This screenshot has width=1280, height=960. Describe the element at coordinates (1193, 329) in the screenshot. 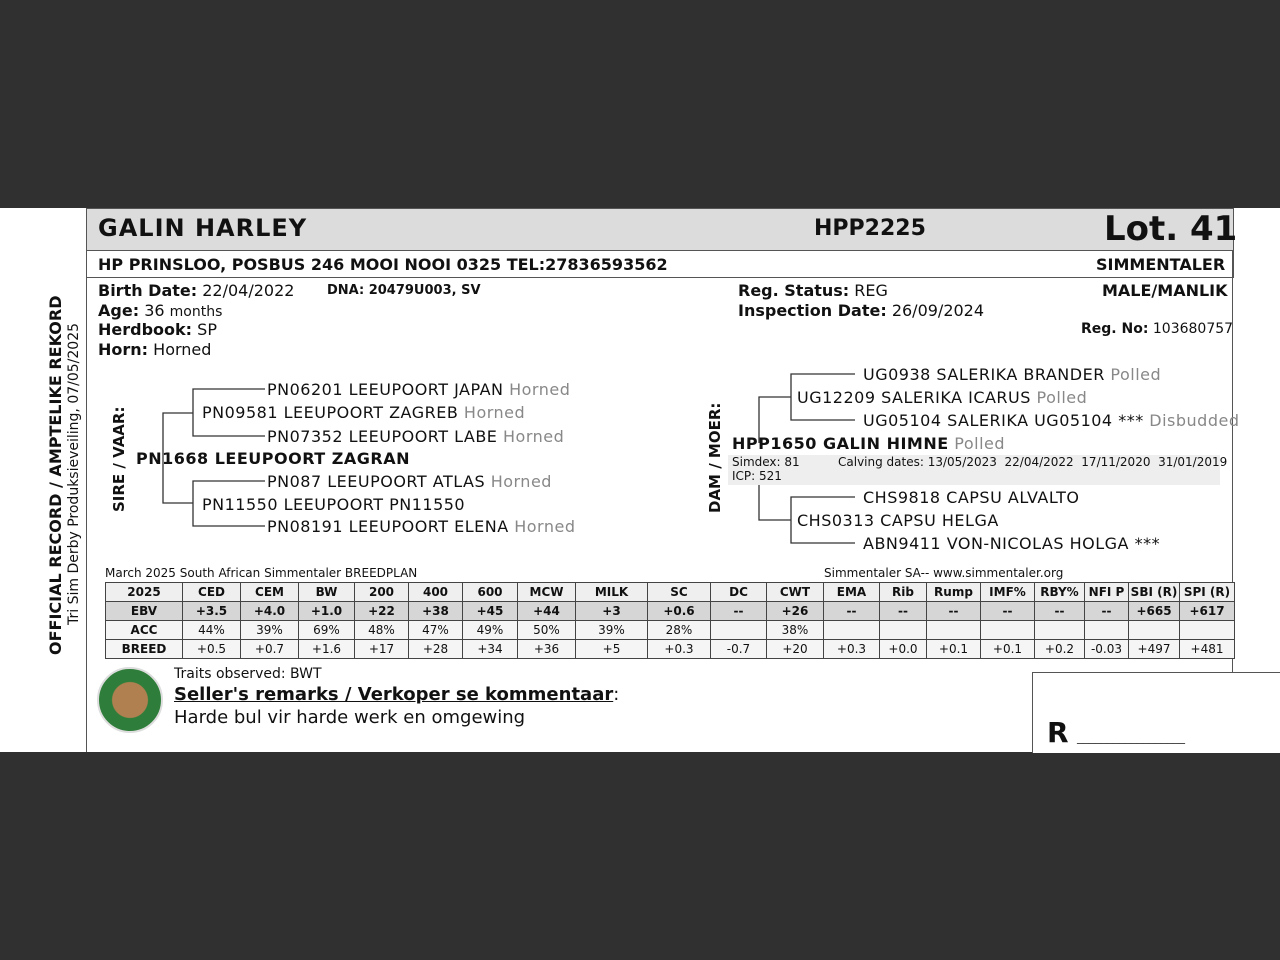

I see `reg-no: 103680757` at that location.